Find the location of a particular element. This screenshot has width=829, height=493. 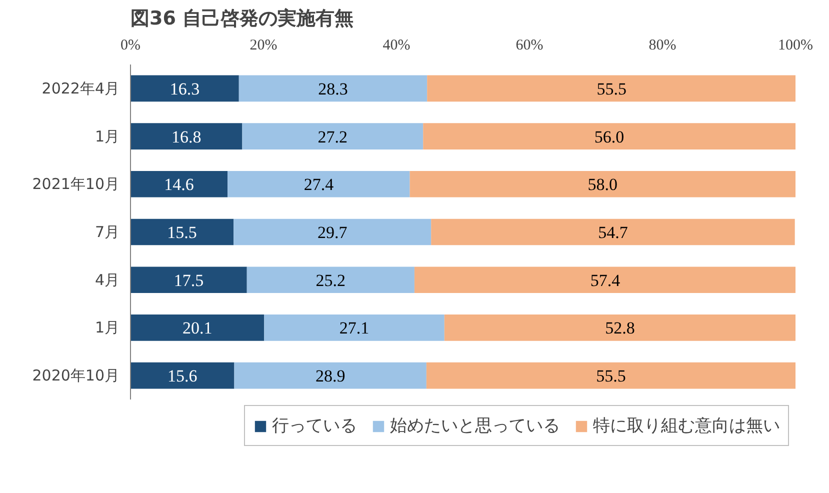

data-label: 27.2 is located at coordinates (333, 136).